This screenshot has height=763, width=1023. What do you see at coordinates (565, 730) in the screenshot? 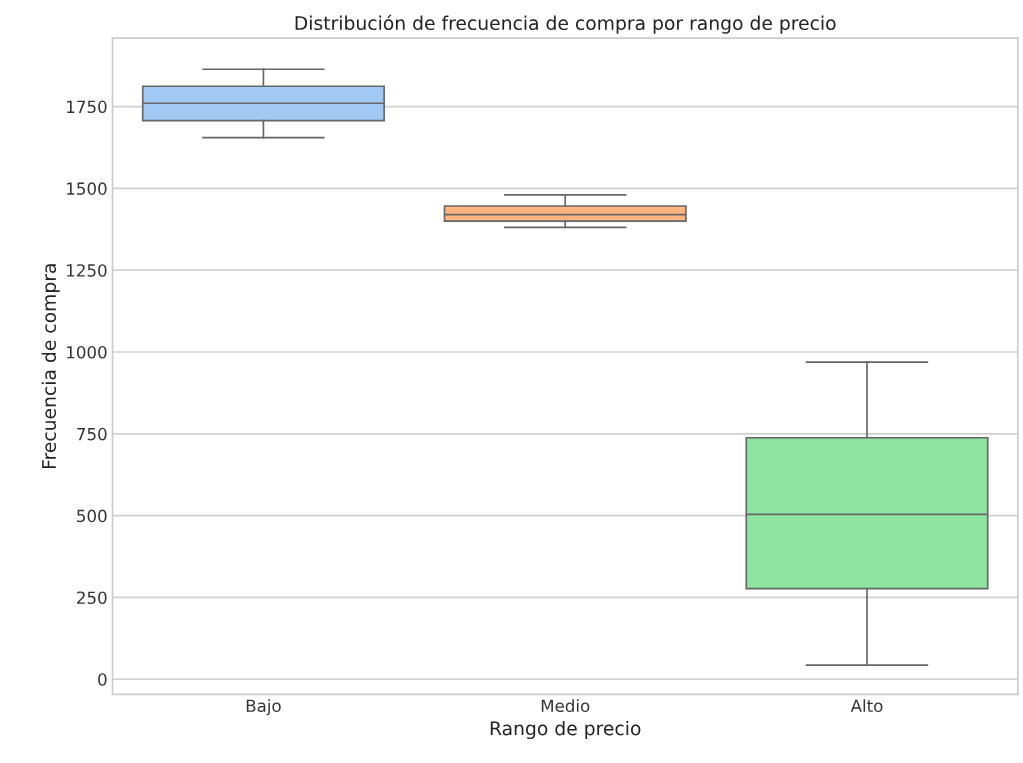
I see `x-axis-title: Rango de precio` at bounding box center [565, 730].